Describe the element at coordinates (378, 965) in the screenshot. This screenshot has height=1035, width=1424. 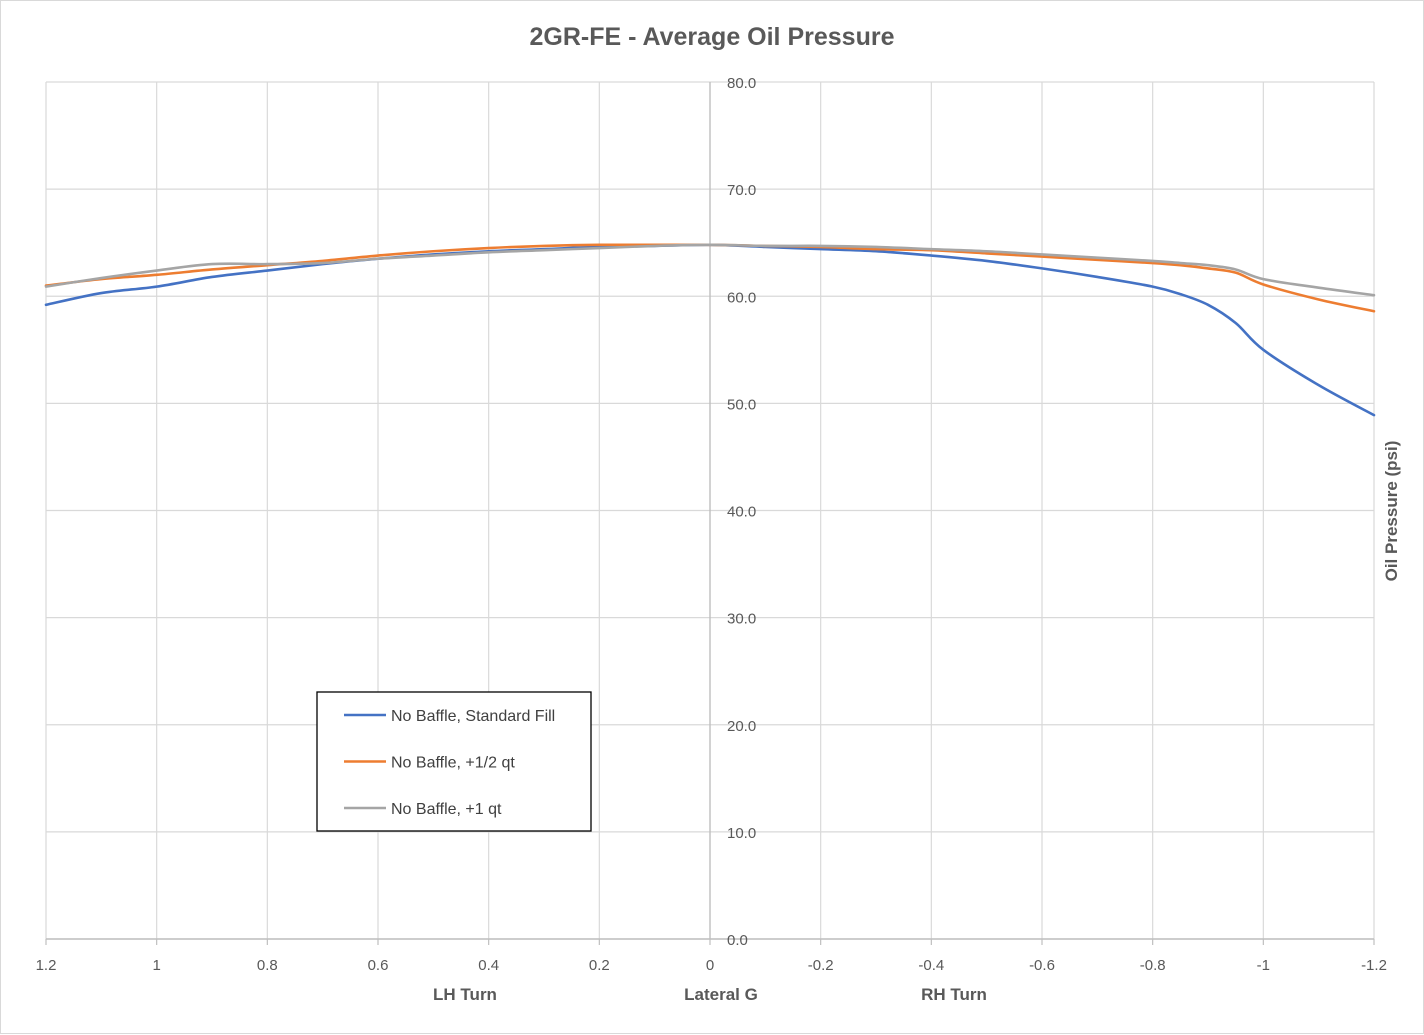
I see `x-tick-label: 0.6` at that location.